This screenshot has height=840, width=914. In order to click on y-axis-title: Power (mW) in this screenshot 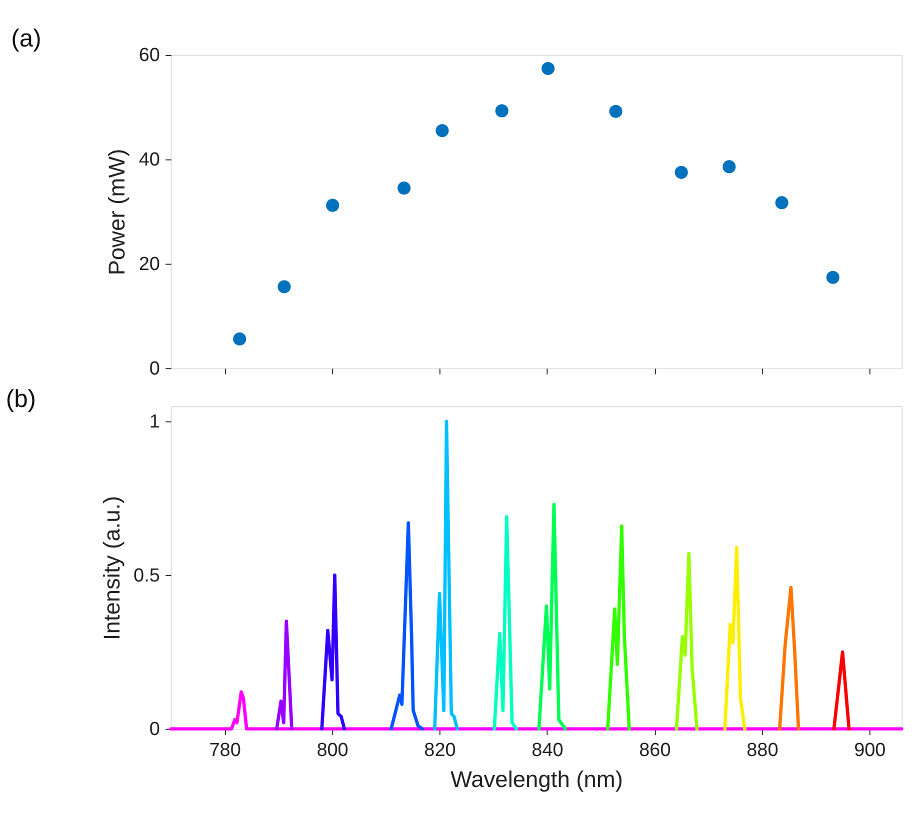, I will do `click(117, 212)`.